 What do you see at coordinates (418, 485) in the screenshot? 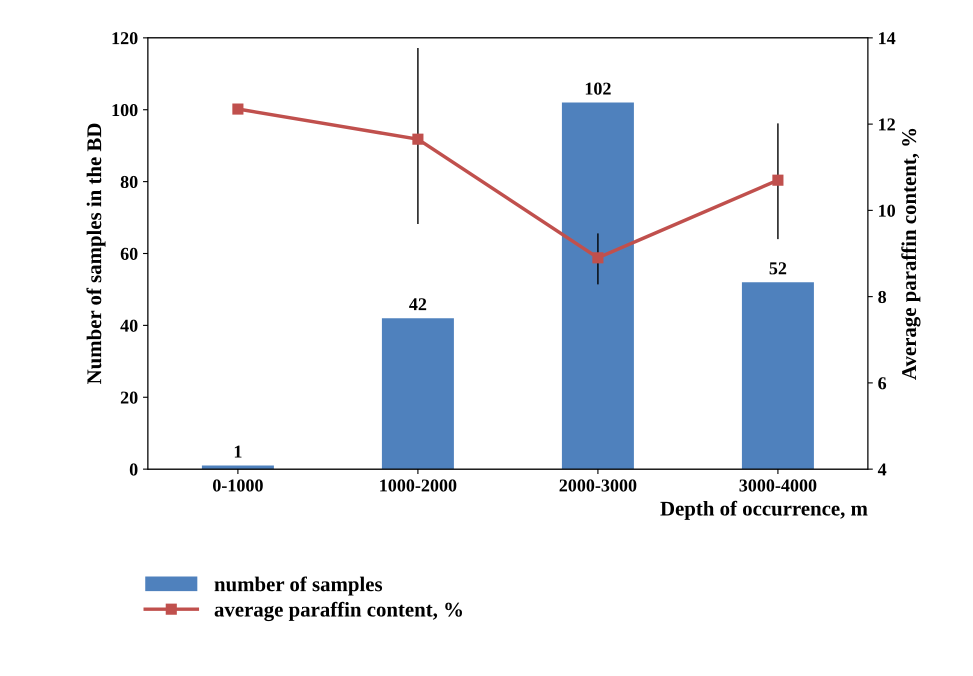
I see `x-tick-label: 1000-2000` at bounding box center [418, 485].